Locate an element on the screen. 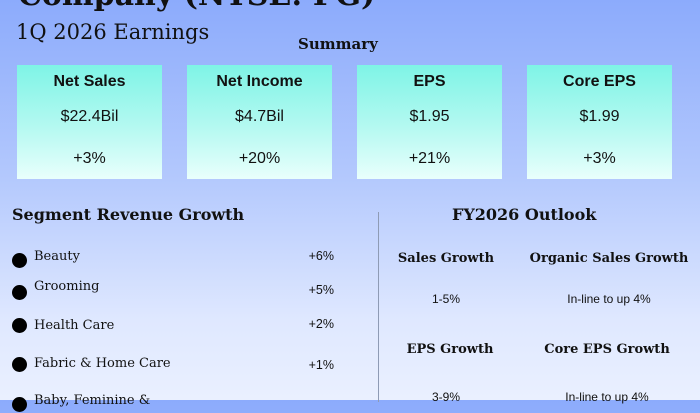  outlook-heading: FY2026 Outlook is located at coordinates (524, 214).